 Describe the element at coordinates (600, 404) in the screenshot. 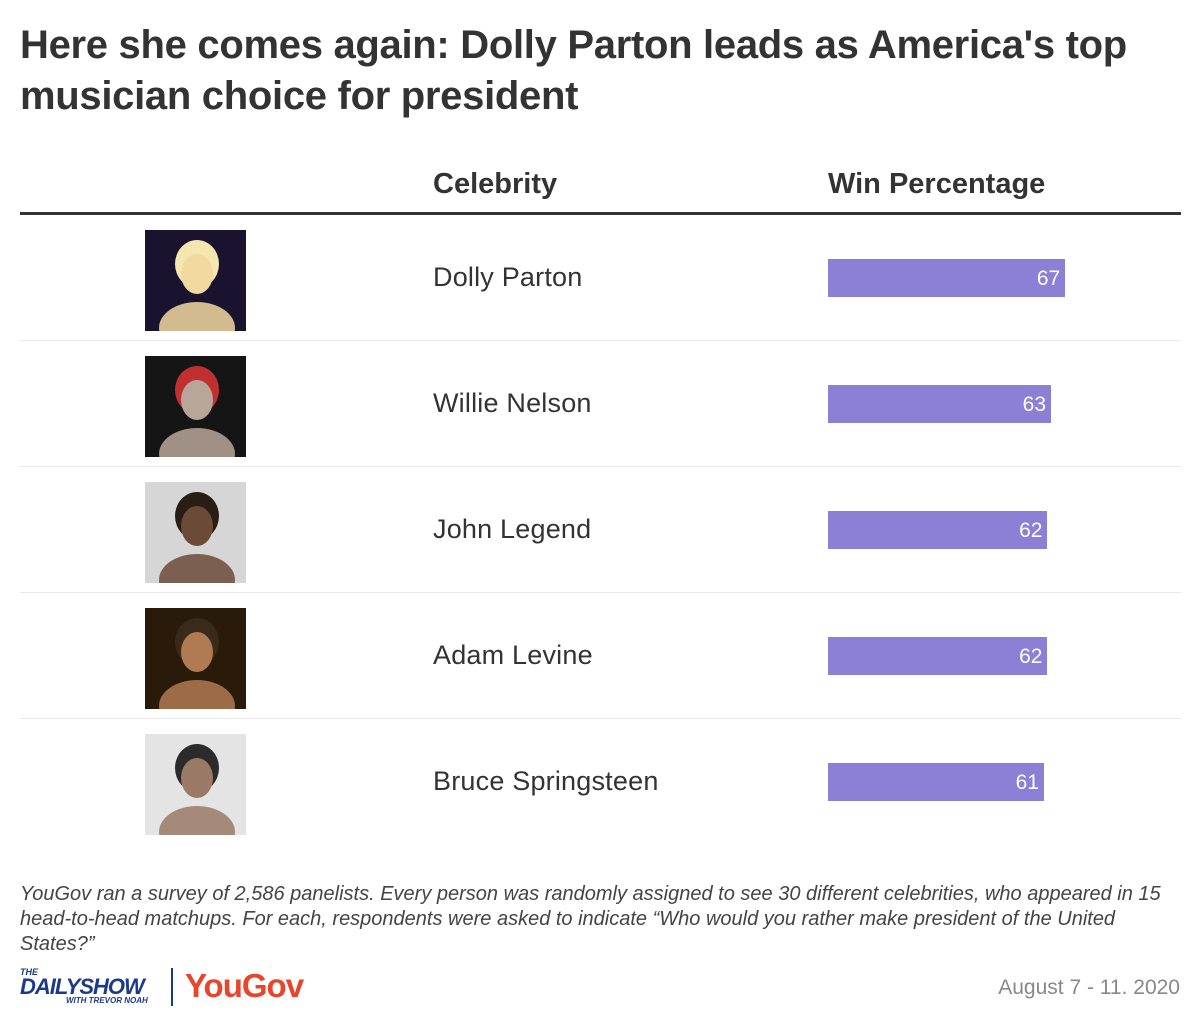

I see `table-row: Willie Nelson 63` at that location.